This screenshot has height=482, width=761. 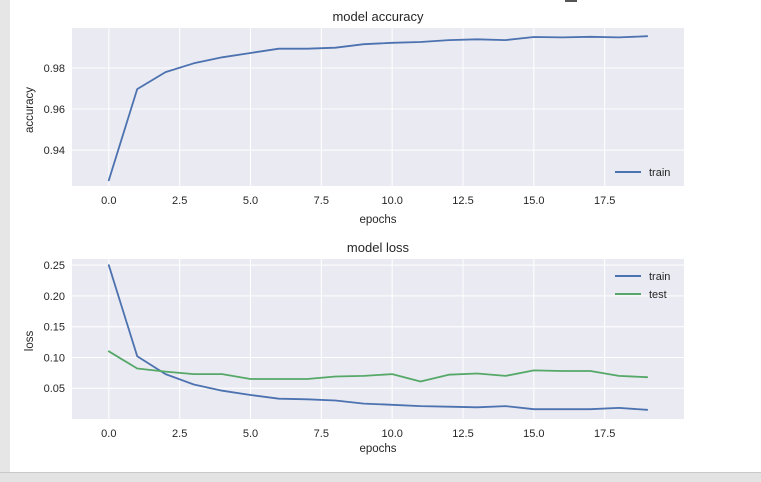 I want to click on series-line-test, so click(x=378, y=366).